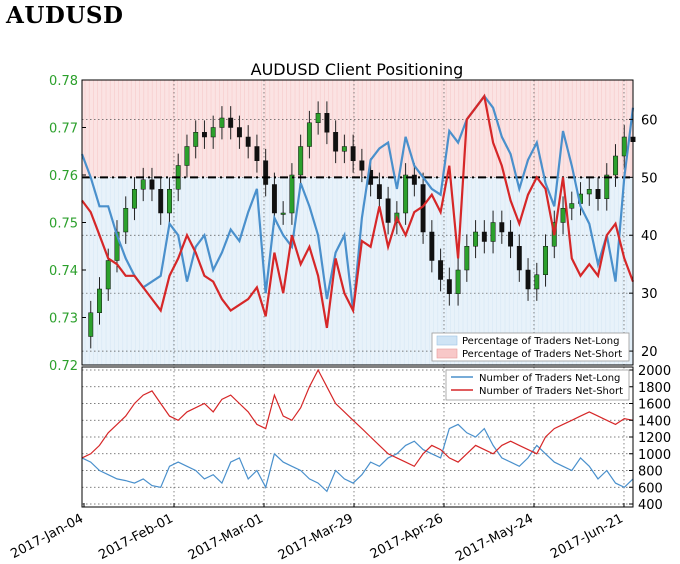 The width and height of the screenshot is (680, 564). What do you see at coordinates (654, 405) in the screenshot?
I see `right-tick-label: 1600` at bounding box center [654, 405].